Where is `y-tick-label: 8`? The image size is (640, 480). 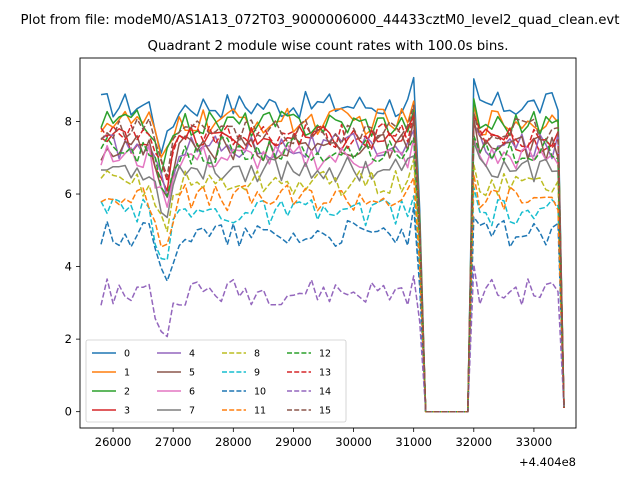
y-tick-label: 8 is located at coordinates (68, 121).